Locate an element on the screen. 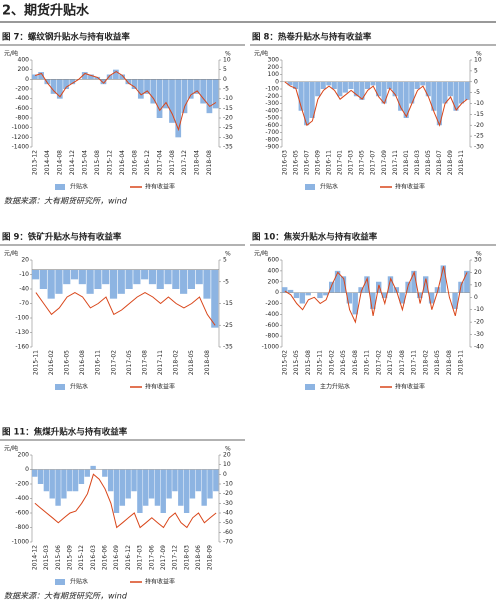 The width and height of the screenshot is (496, 606). y-tick-label: -500 is located at coordinates (272, 118).